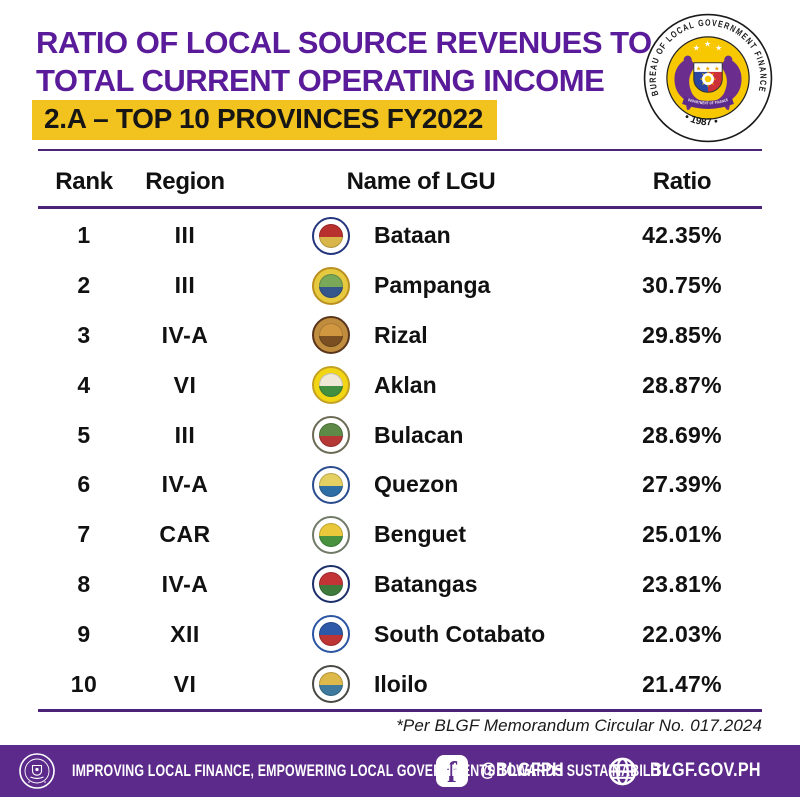  What do you see at coordinates (419, 434) in the screenshot?
I see `lgu-name: Bulacan` at bounding box center [419, 434].